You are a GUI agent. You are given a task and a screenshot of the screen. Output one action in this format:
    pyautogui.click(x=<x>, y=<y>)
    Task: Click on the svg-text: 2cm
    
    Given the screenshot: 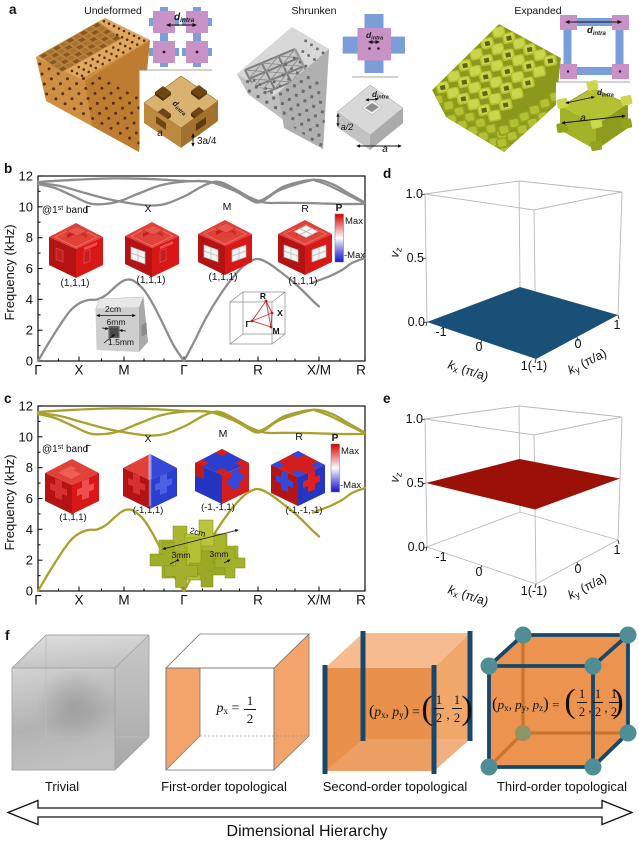 What is the action you would take?
    pyautogui.click(x=113, y=309)
    